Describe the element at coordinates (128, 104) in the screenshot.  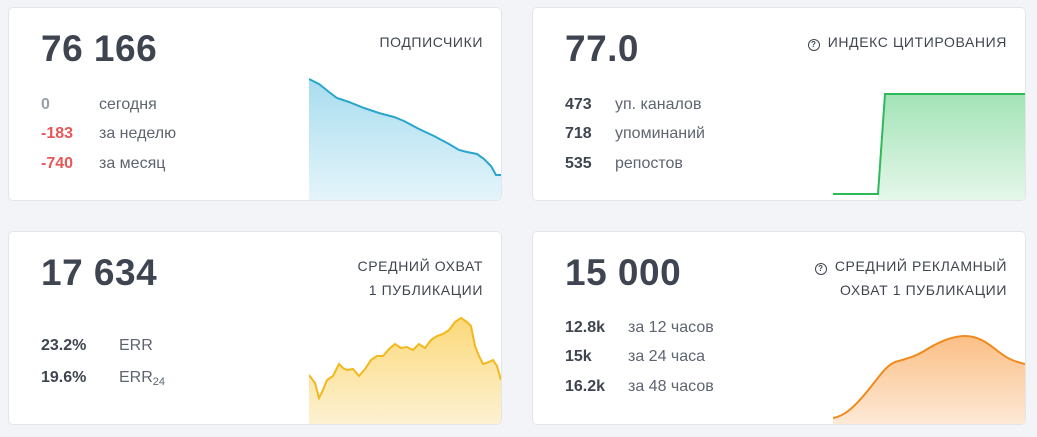
I see `stat-desc: сегодня` at that location.